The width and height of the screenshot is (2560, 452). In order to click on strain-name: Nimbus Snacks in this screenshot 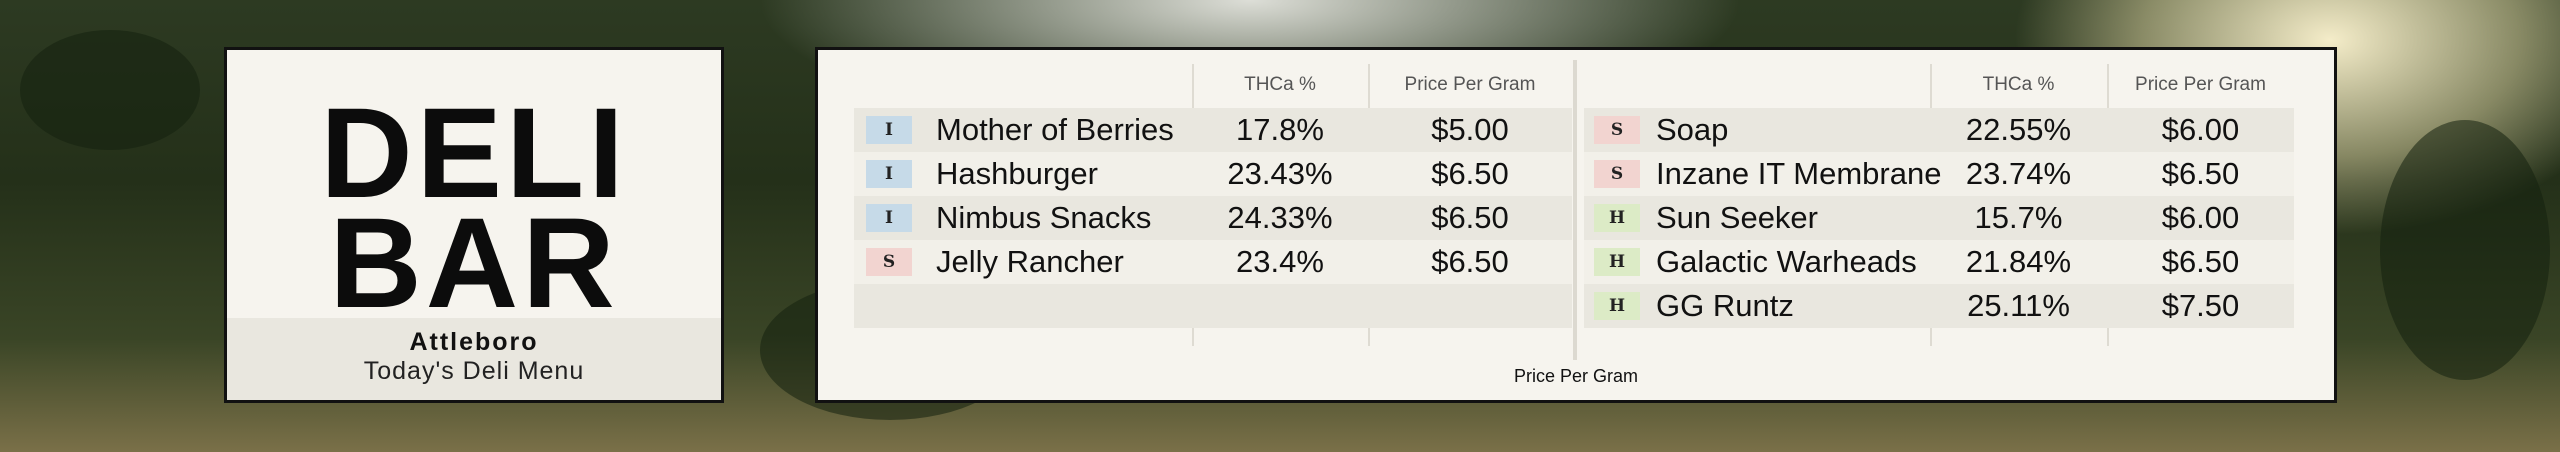, I will do `click(1044, 217)`.